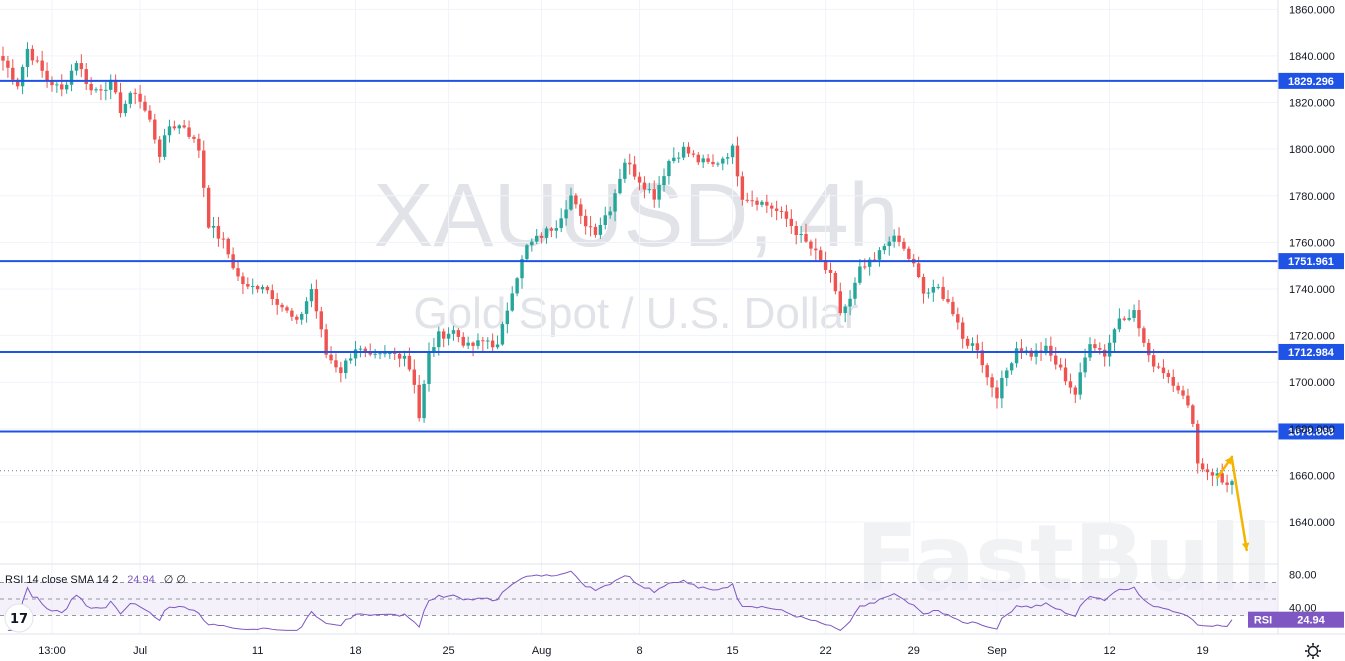  Describe the element at coordinates (61, 580) in the screenshot. I see `rsi-legend-label: RSI 14 close SMA 14 2` at that location.